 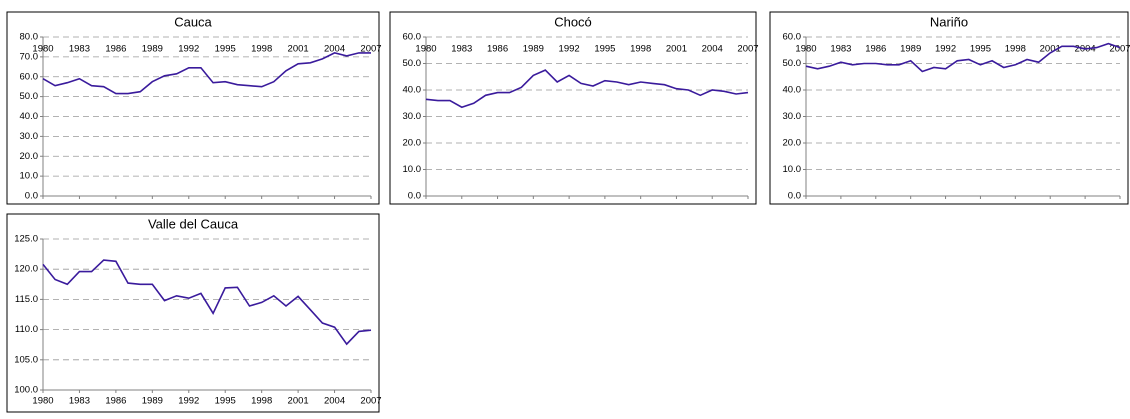 I want to click on y-tick-label: 125.0, so click(x=26, y=239).